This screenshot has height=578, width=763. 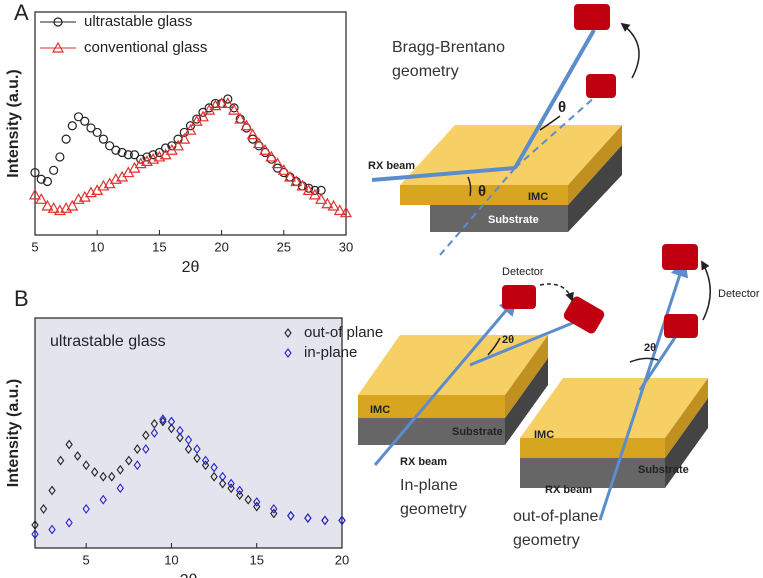 What do you see at coordinates (650, 348) in the screenshot?
I see `angle-label: 2θ` at bounding box center [650, 348].